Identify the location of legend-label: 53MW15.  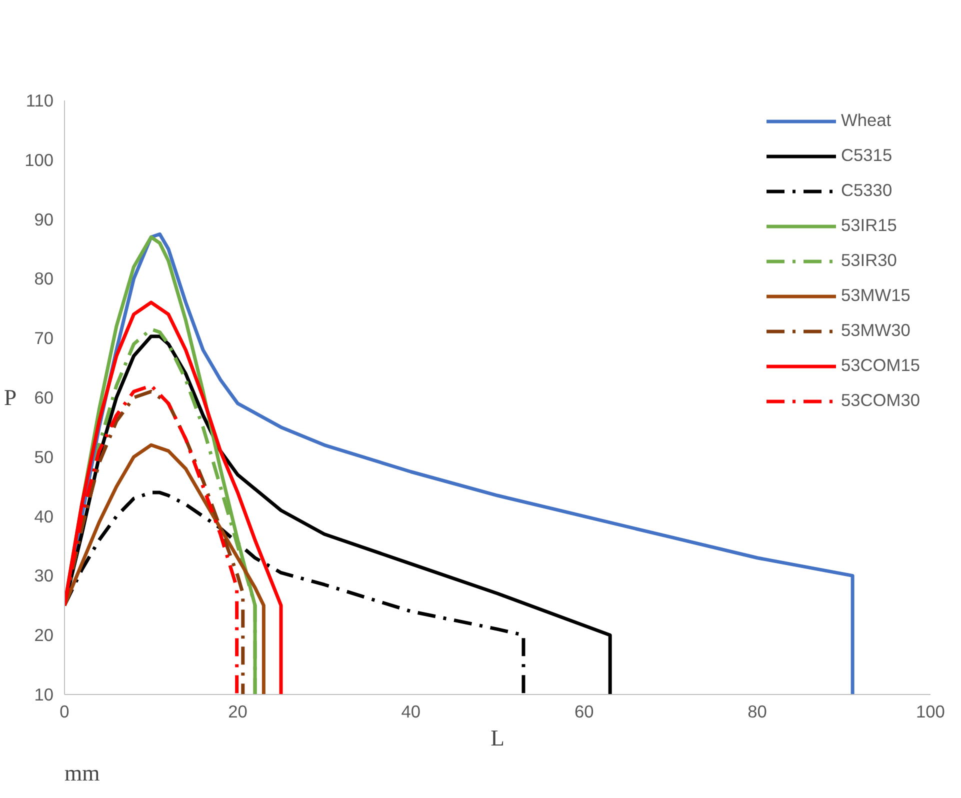
(875, 295).